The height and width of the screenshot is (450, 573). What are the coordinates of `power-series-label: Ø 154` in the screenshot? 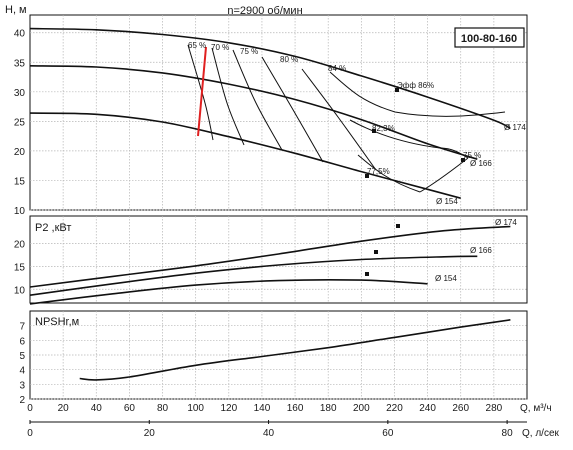 It's located at (446, 278).